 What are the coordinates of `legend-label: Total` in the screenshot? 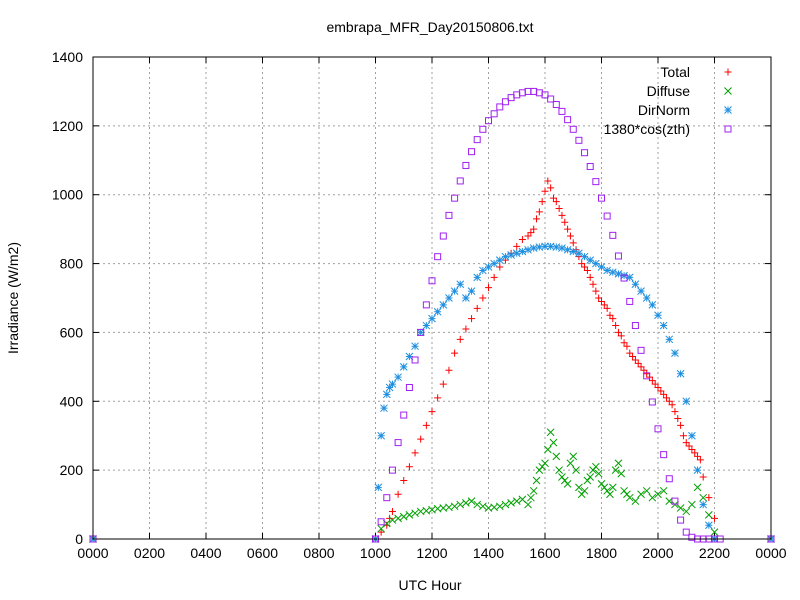 It's located at (675, 72).